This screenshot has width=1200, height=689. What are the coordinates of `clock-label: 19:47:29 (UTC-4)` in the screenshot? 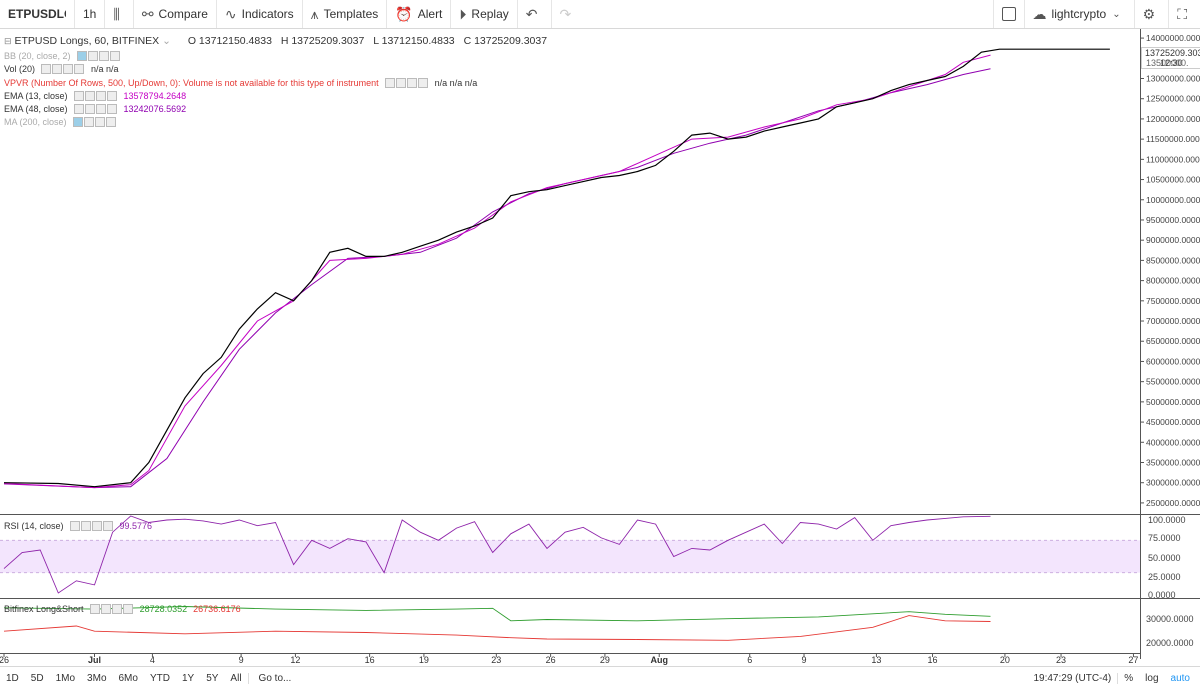 It's located at (1073, 678).